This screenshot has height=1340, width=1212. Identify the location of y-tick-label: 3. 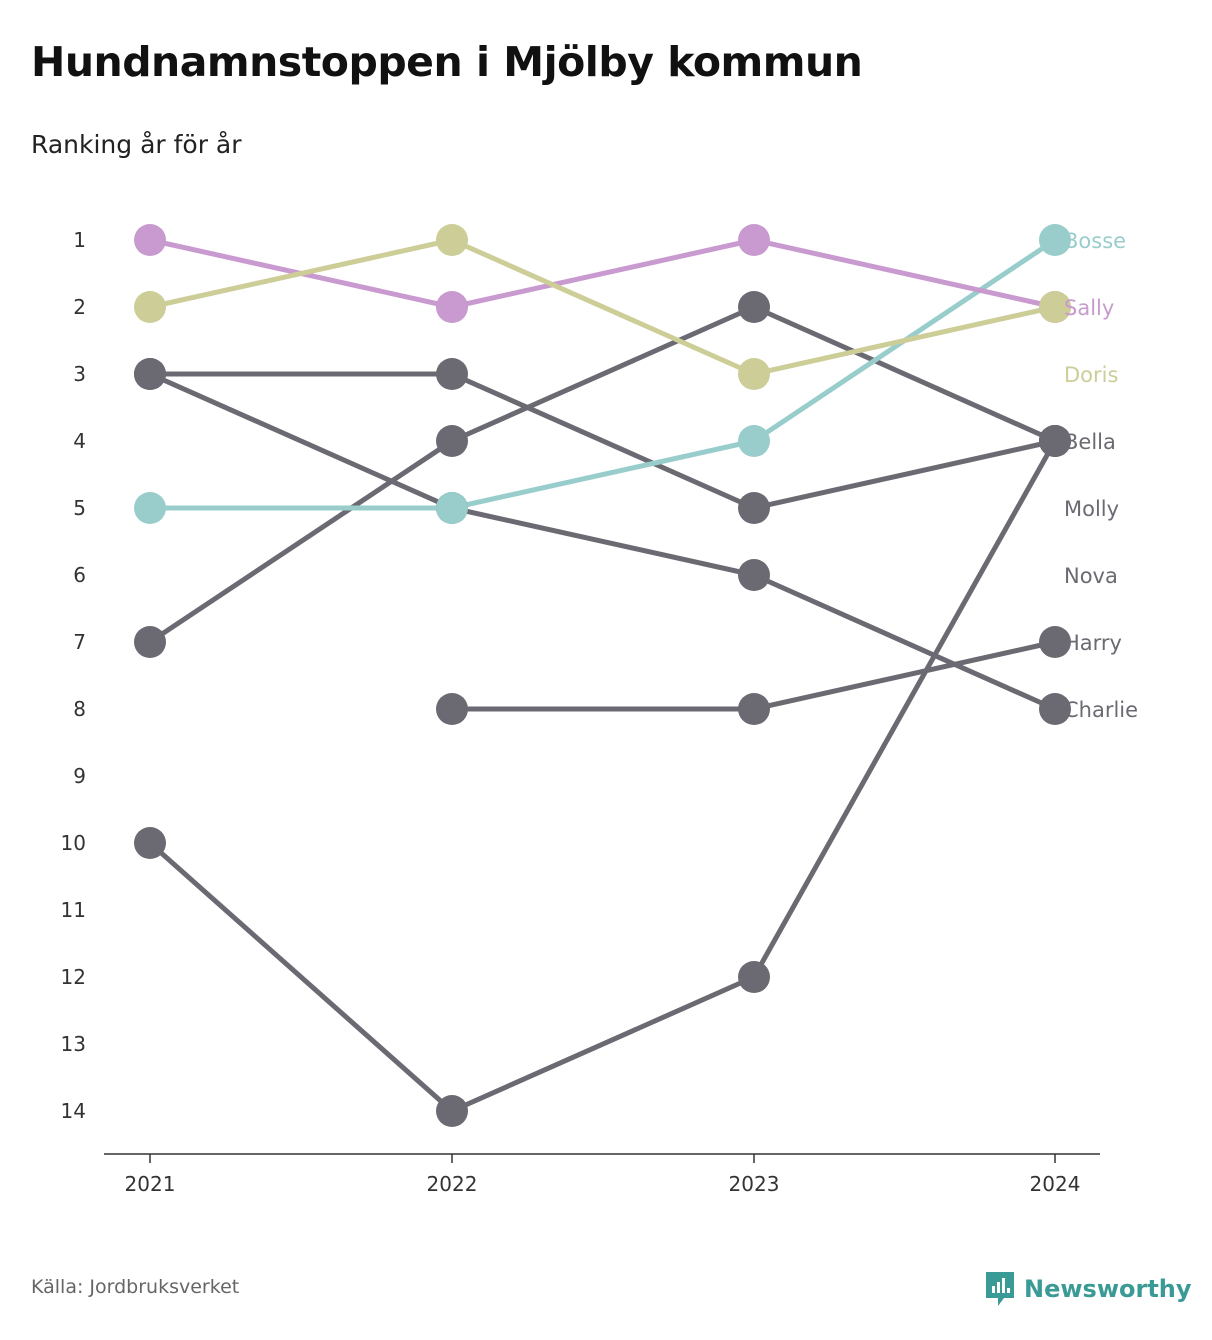
(79, 374).